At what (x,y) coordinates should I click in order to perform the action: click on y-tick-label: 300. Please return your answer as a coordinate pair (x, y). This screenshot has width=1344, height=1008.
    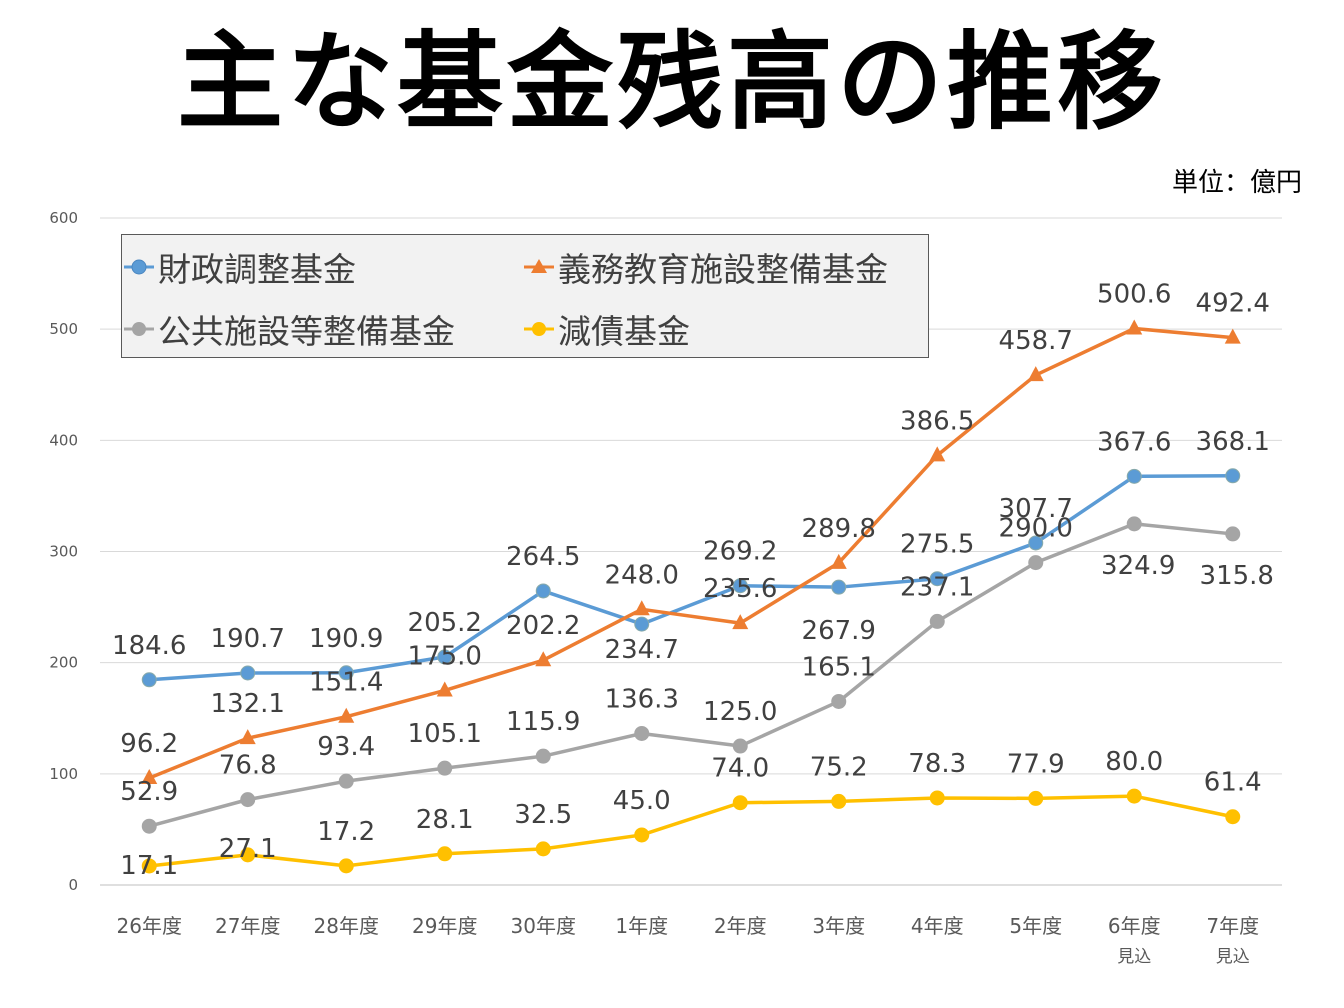
    Looking at the image, I should click on (63, 552).